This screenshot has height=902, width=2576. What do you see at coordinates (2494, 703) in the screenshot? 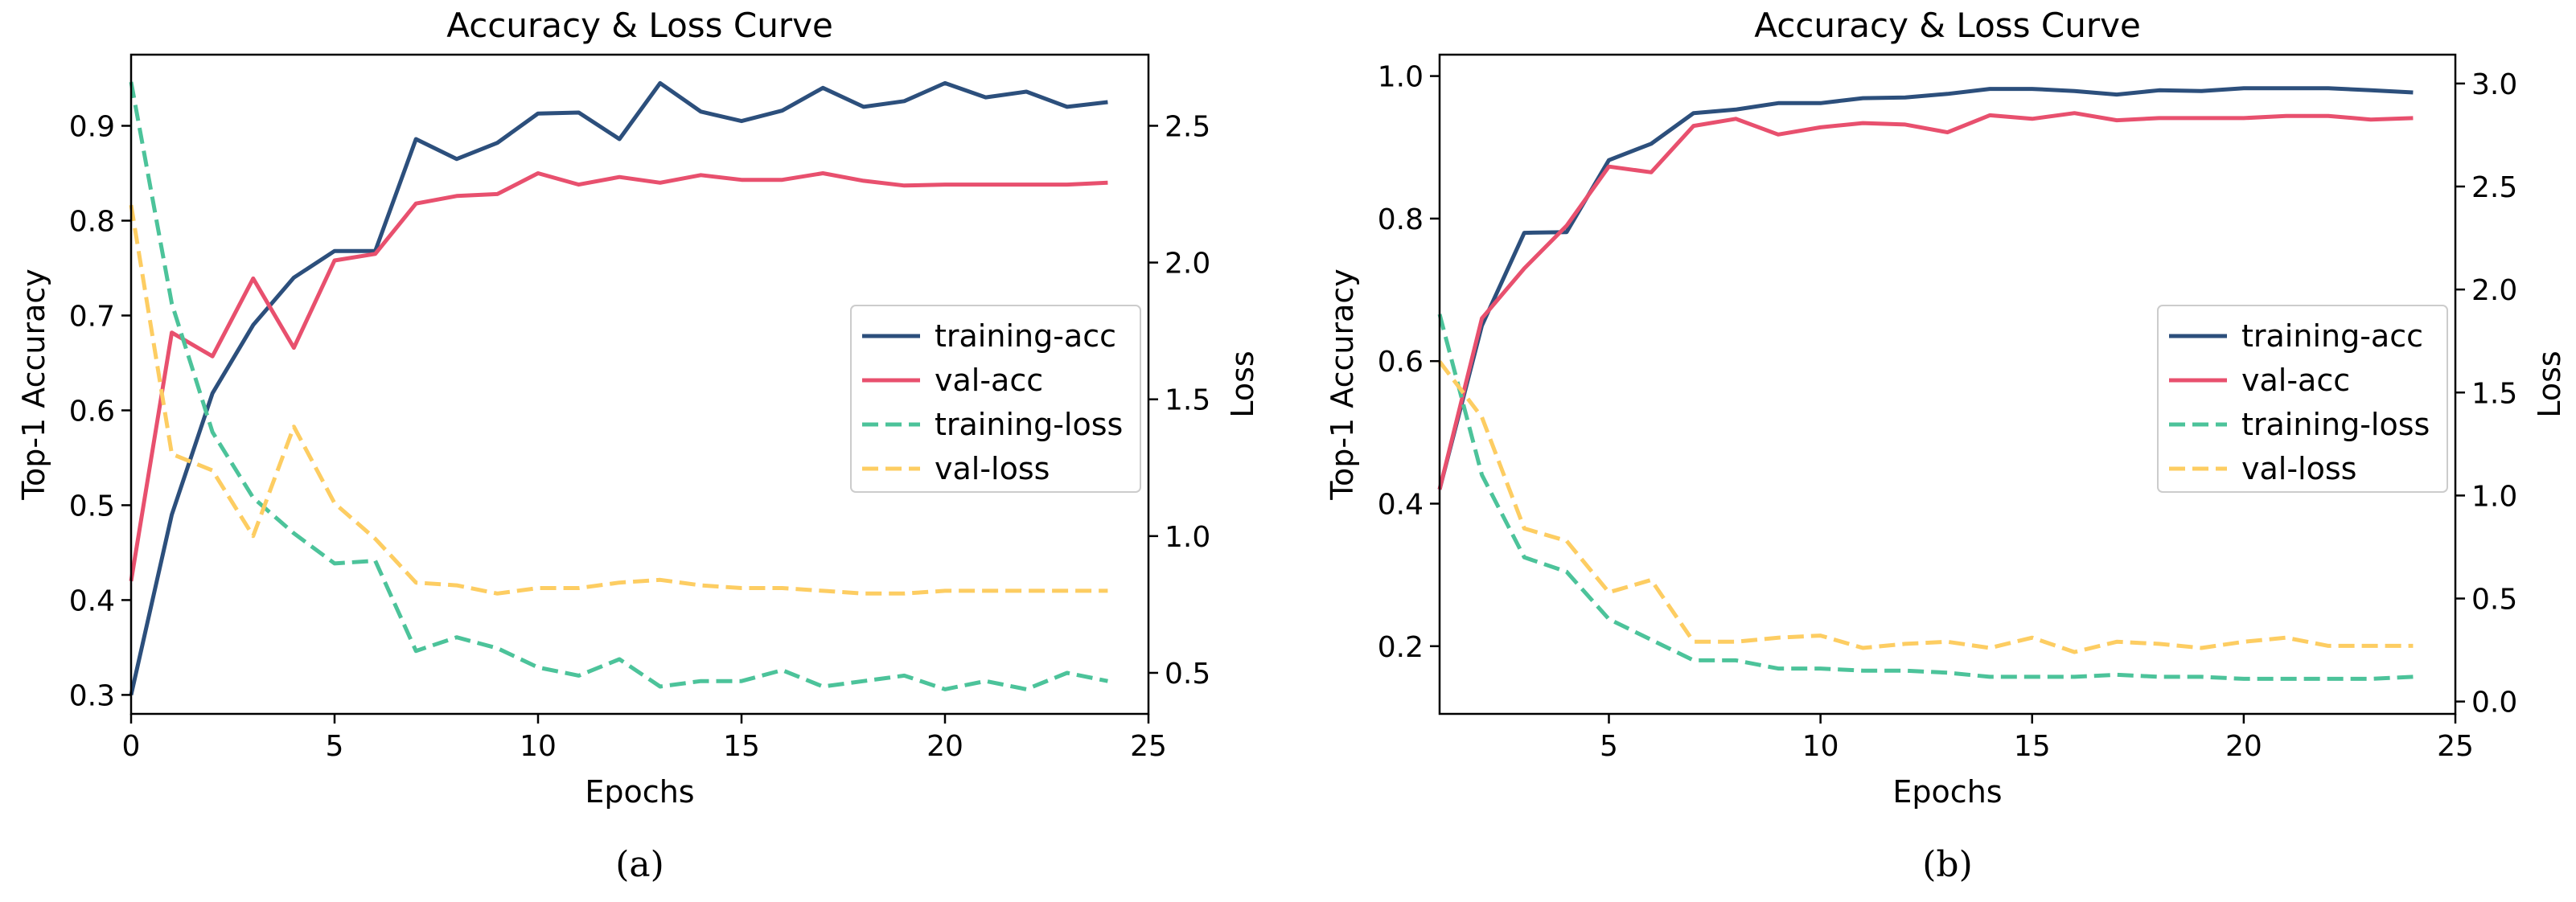
I see `y2-tick-label: 0.0` at bounding box center [2494, 703].